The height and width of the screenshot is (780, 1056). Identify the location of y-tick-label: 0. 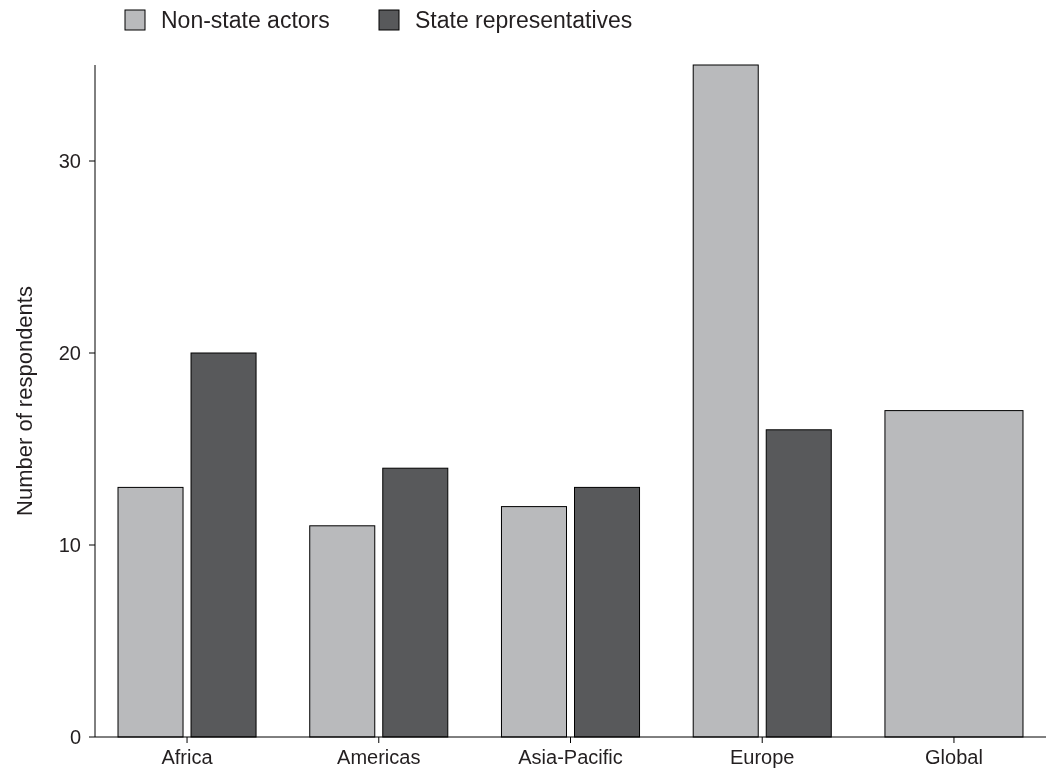
(75, 737).